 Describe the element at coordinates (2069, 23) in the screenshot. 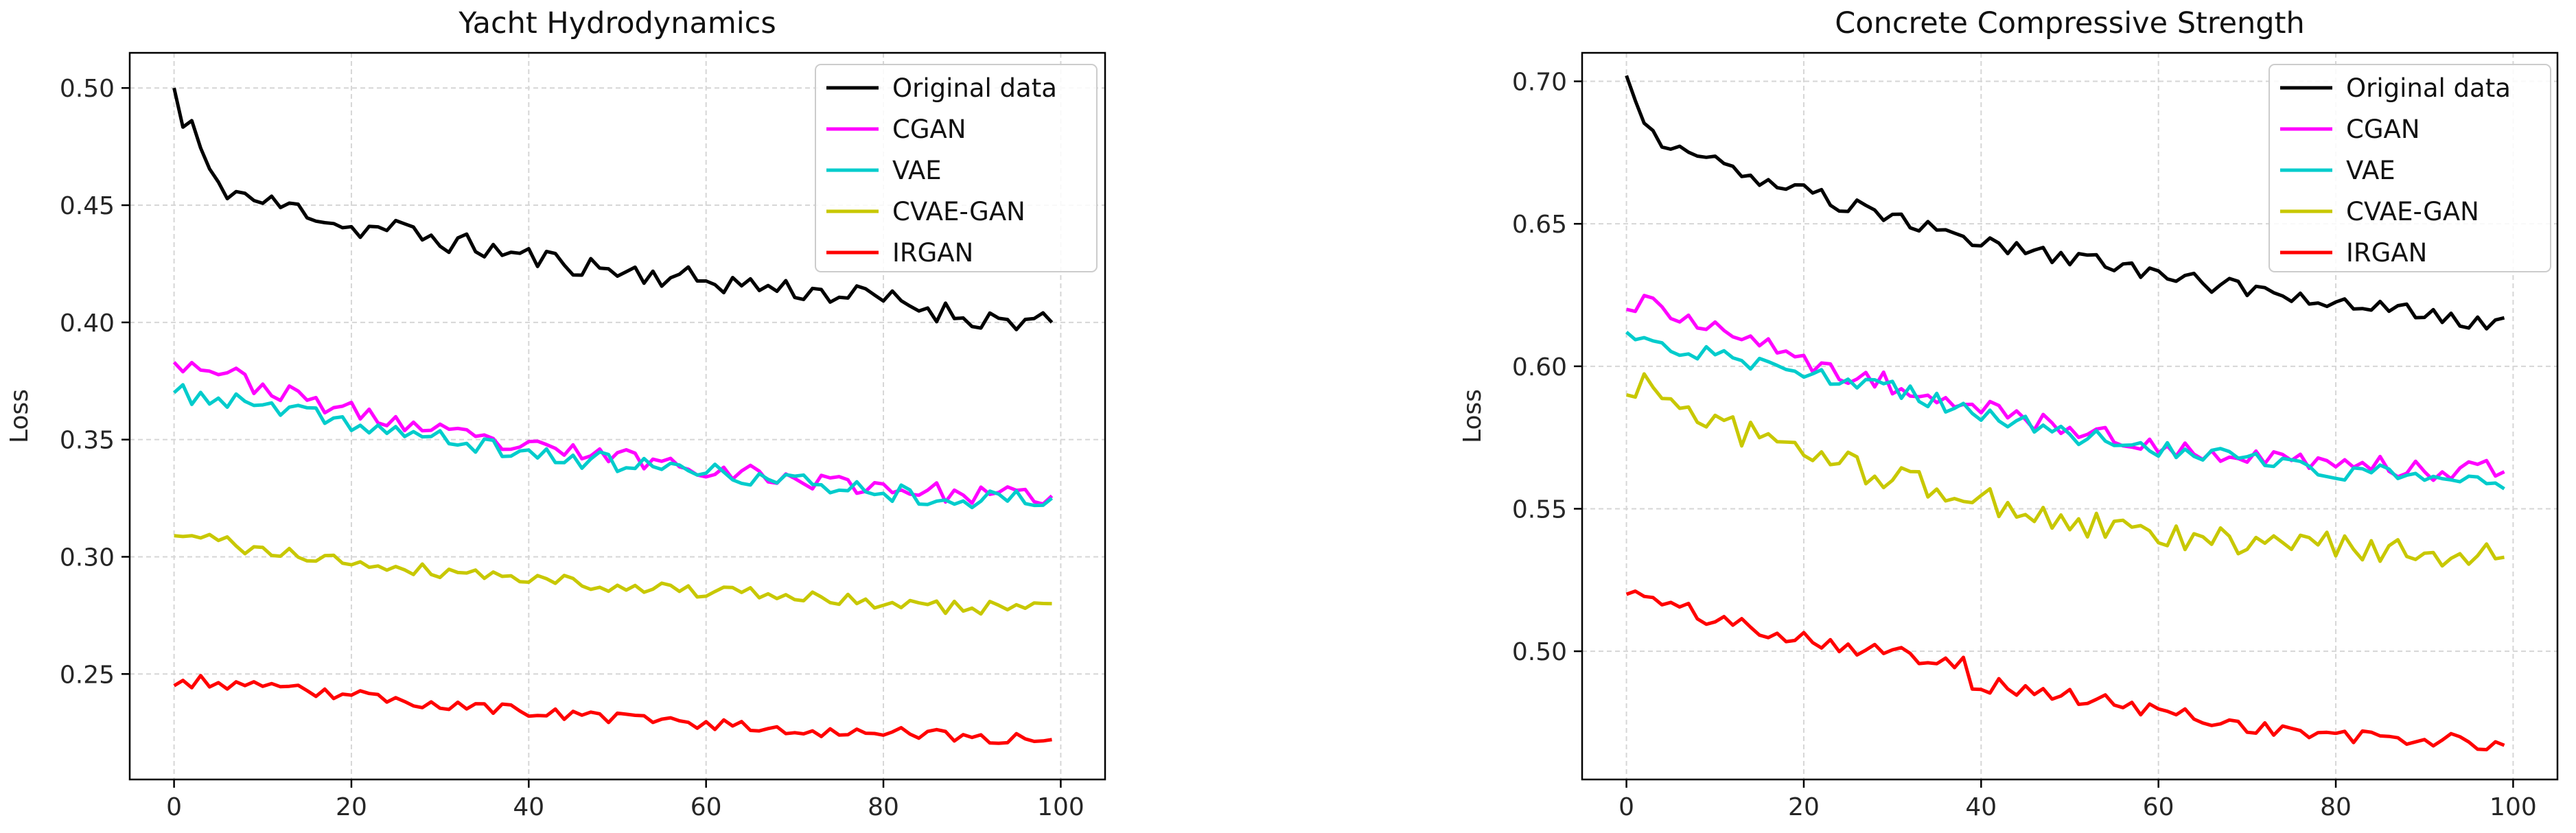

I see `chart-title: Concrete Compressive Strength` at that location.